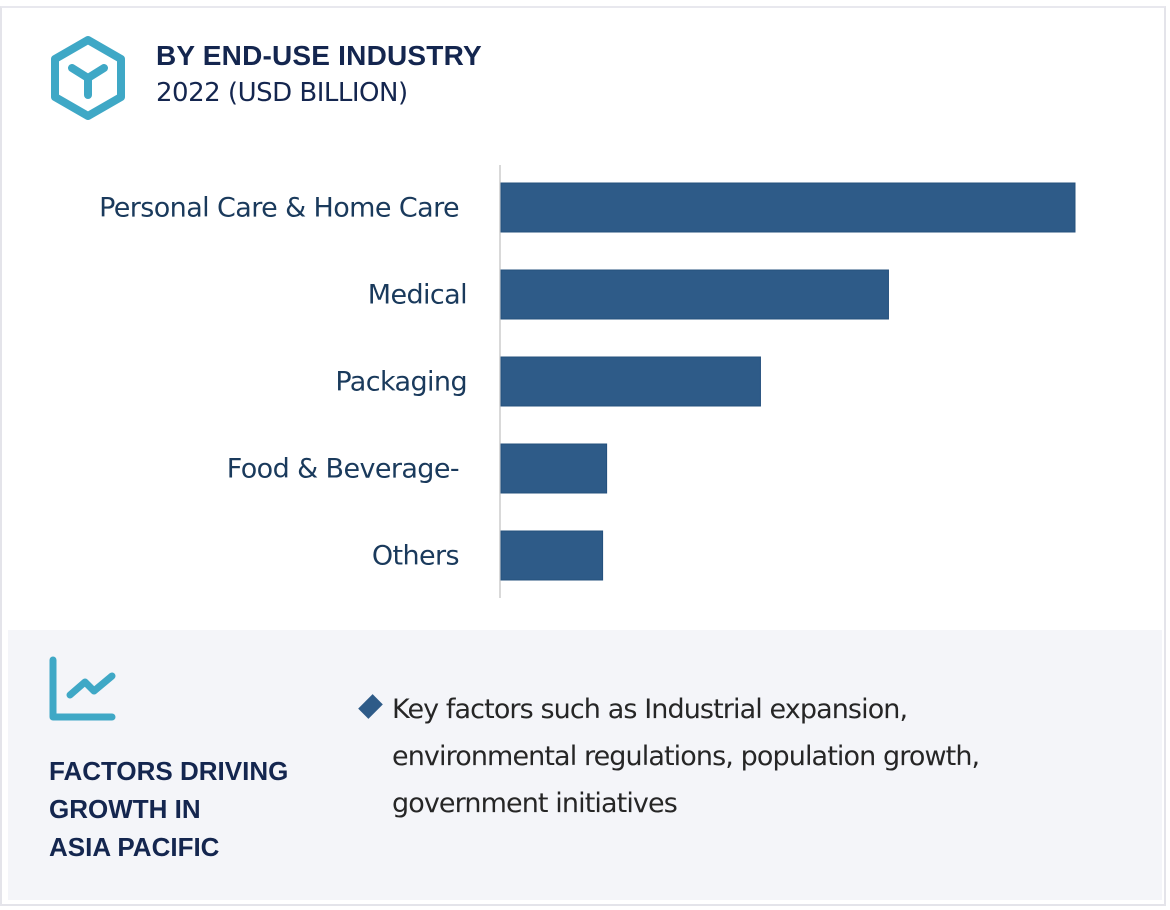  What do you see at coordinates (282, 93) in the screenshot?
I see `chart-subtitle: 2022 (USD BILLION)` at bounding box center [282, 93].